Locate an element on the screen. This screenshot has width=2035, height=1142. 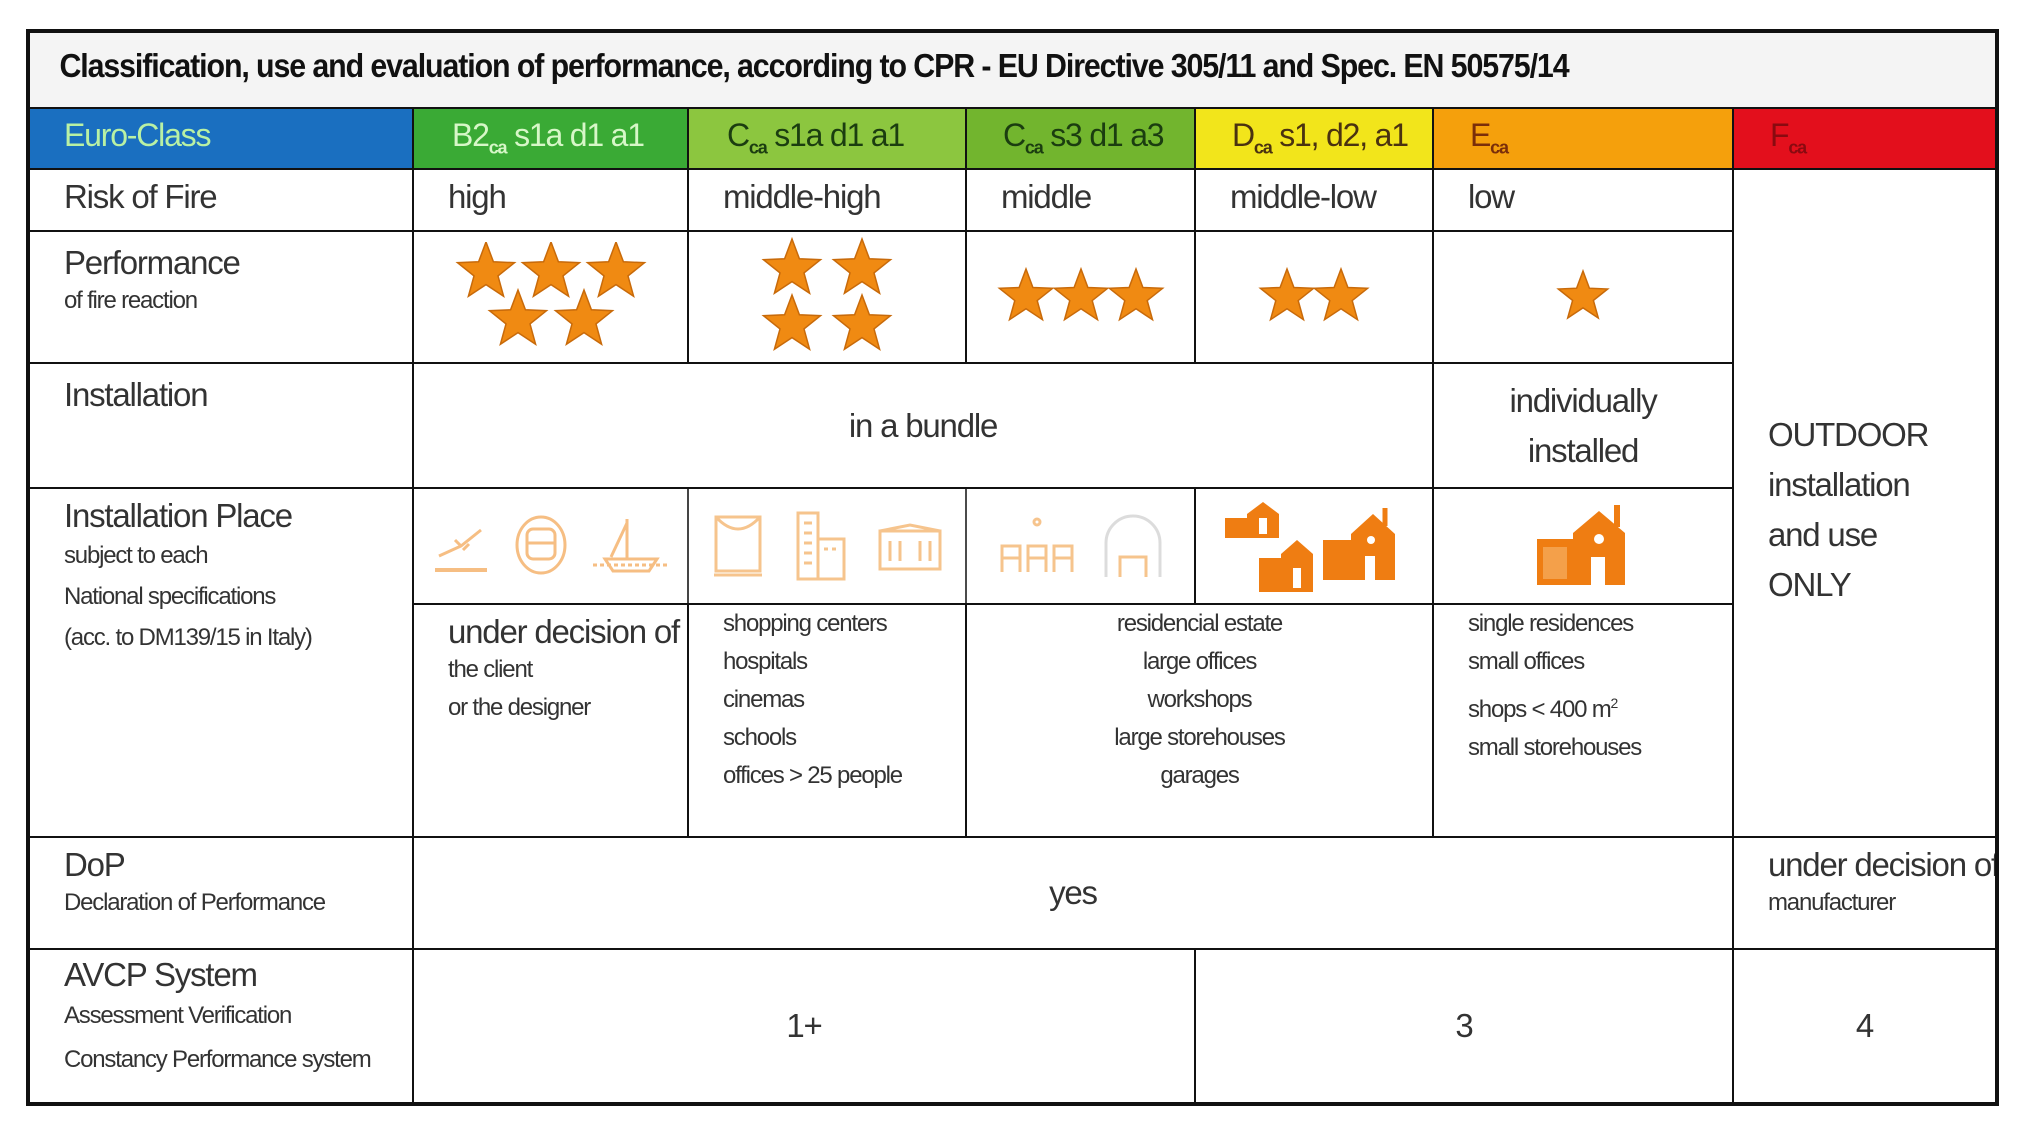
theatre-icon is located at coordinates (738, 546).